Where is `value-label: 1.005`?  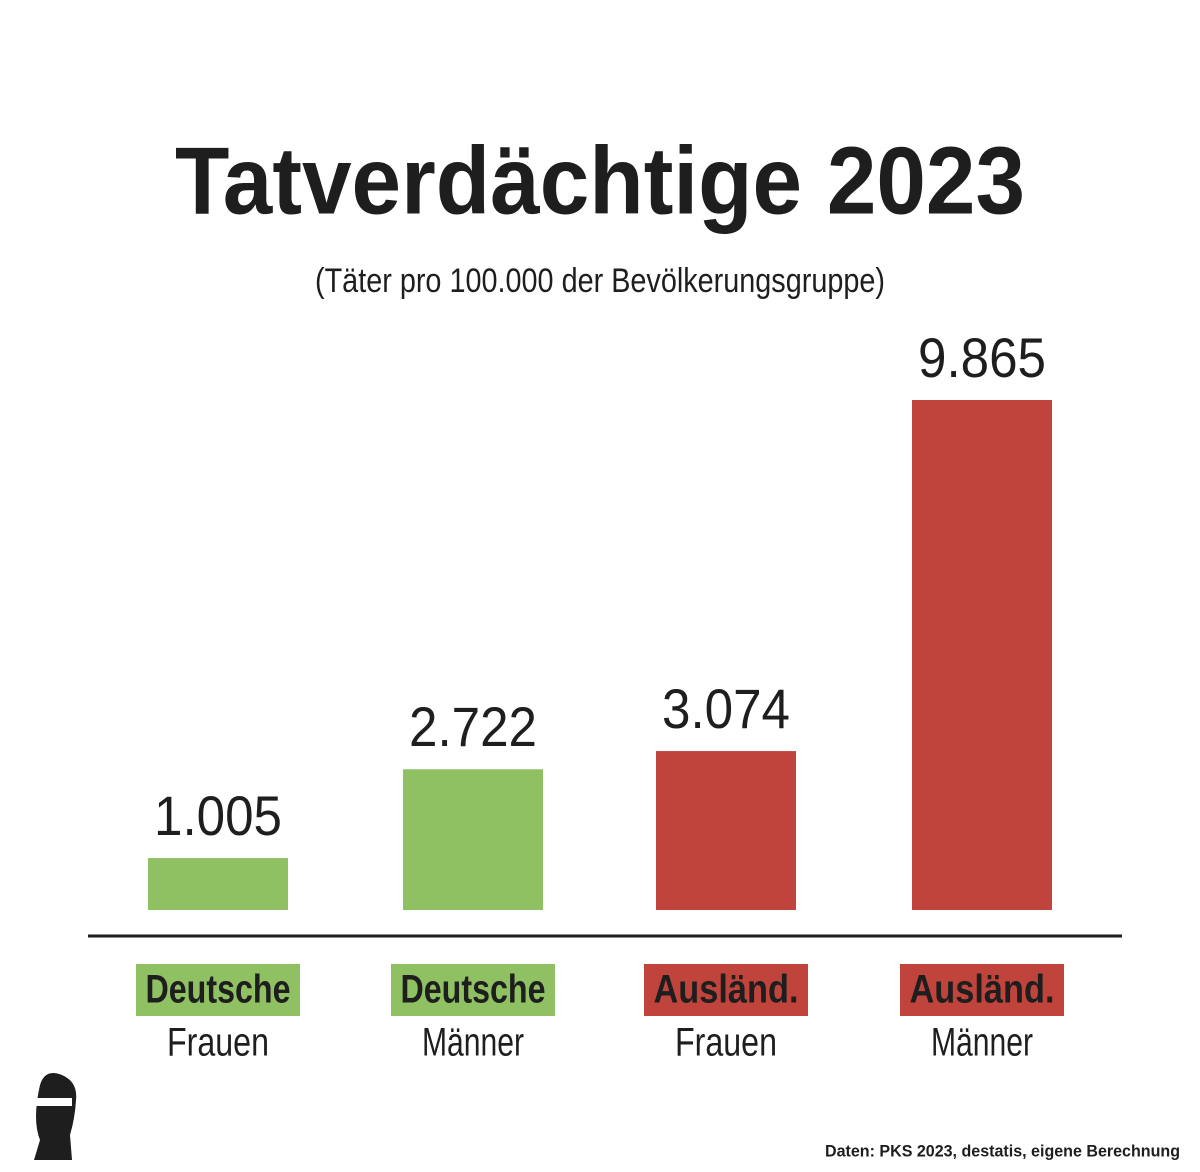 value-label: 1.005 is located at coordinates (218, 815).